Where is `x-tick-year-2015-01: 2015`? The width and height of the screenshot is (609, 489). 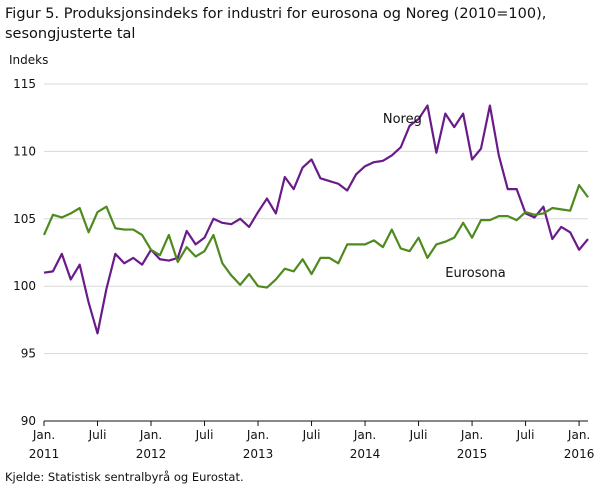 x-tick-year-2015-01: 2015 is located at coordinates (472, 454).